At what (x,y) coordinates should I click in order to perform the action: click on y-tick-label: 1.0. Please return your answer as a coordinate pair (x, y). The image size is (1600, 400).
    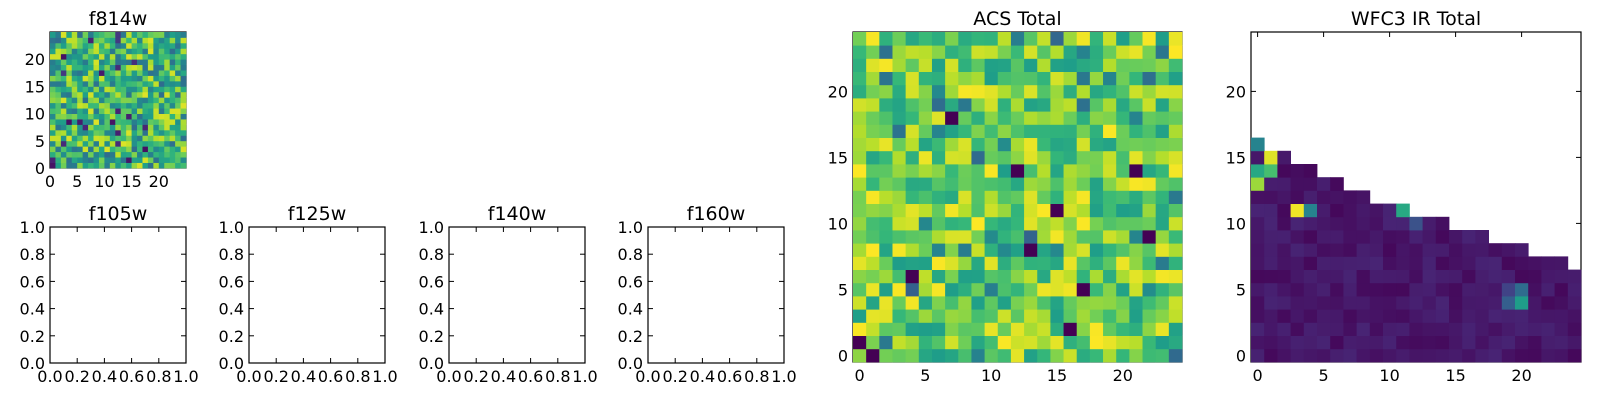
    Looking at the image, I should click on (630, 227).